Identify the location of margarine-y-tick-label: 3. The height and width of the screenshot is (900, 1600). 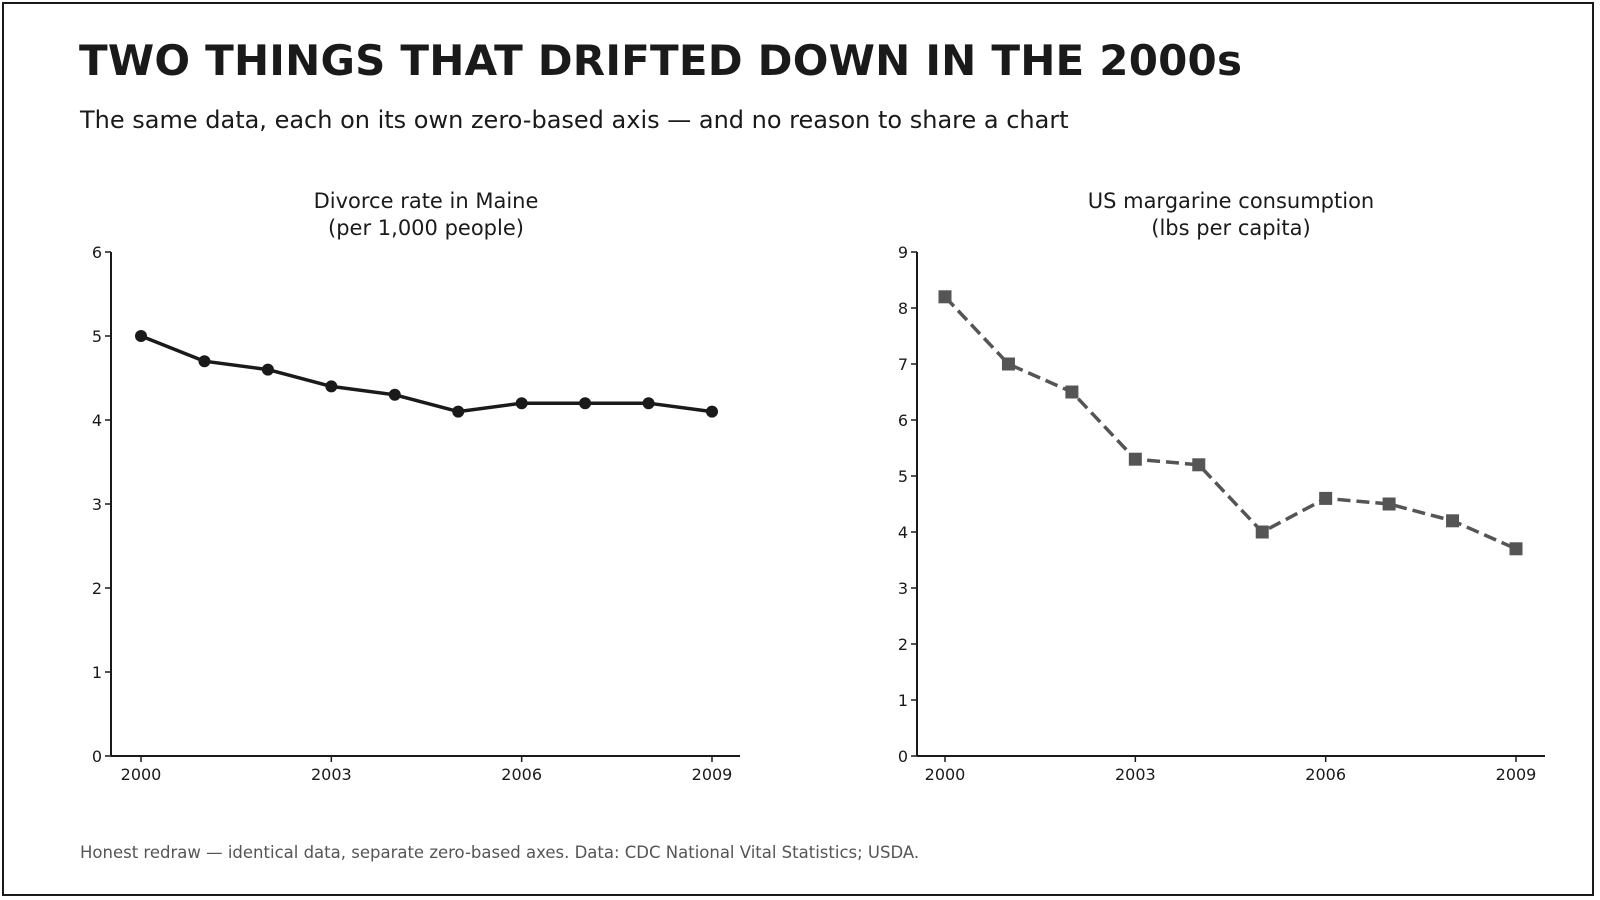
(903, 588).